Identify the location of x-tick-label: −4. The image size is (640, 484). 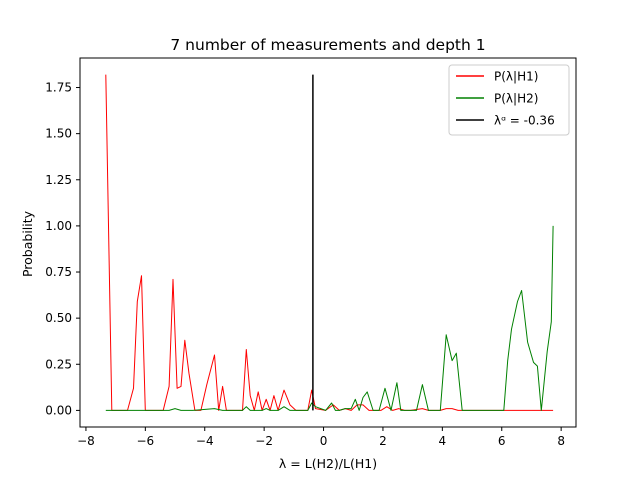
(205, 441).